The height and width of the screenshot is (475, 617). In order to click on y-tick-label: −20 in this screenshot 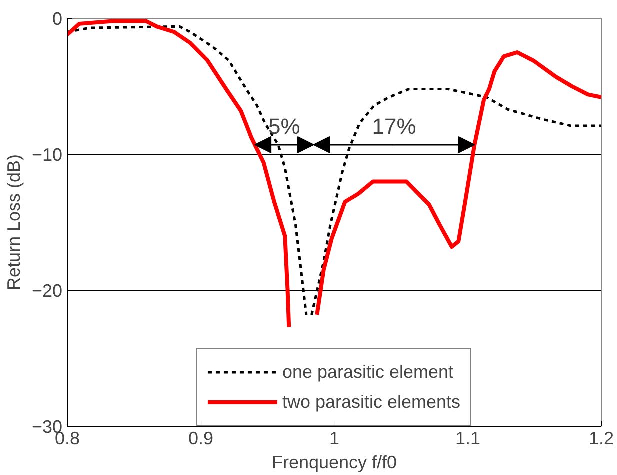, I will do `click(47, 291)`.